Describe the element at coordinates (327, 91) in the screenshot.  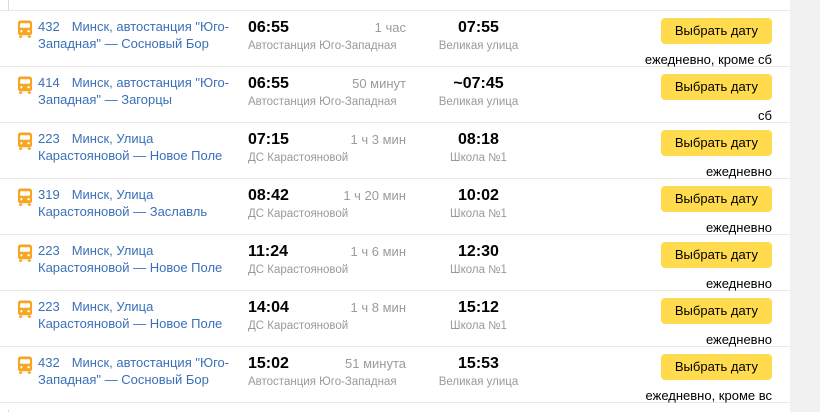
I see `departure-cell: 06:55 Автостанция Юго-Западная 50 минут` at that location.